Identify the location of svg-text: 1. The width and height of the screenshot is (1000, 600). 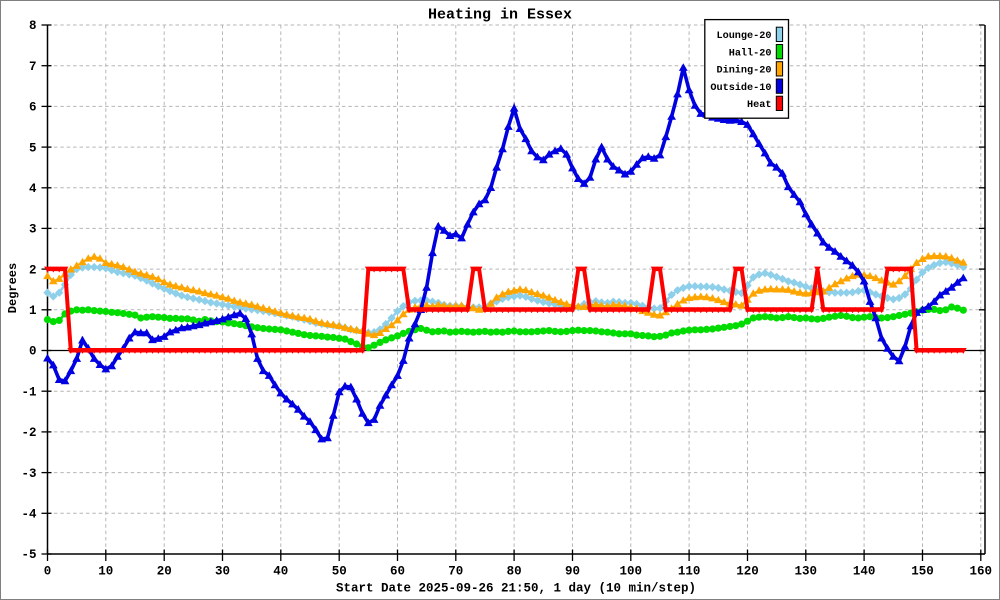
(33, 311).